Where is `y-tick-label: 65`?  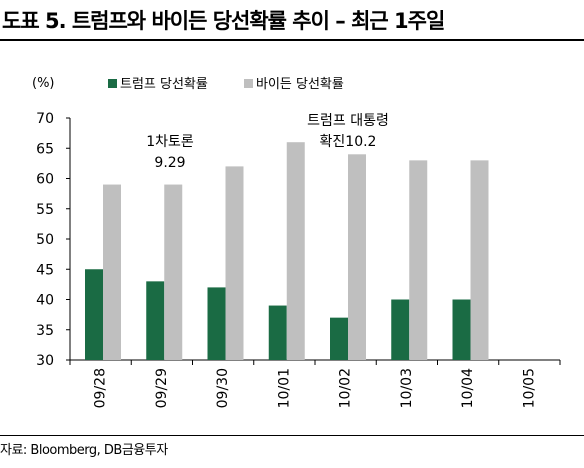
y-tick-label: 65 is located at coordinates (45, 149).